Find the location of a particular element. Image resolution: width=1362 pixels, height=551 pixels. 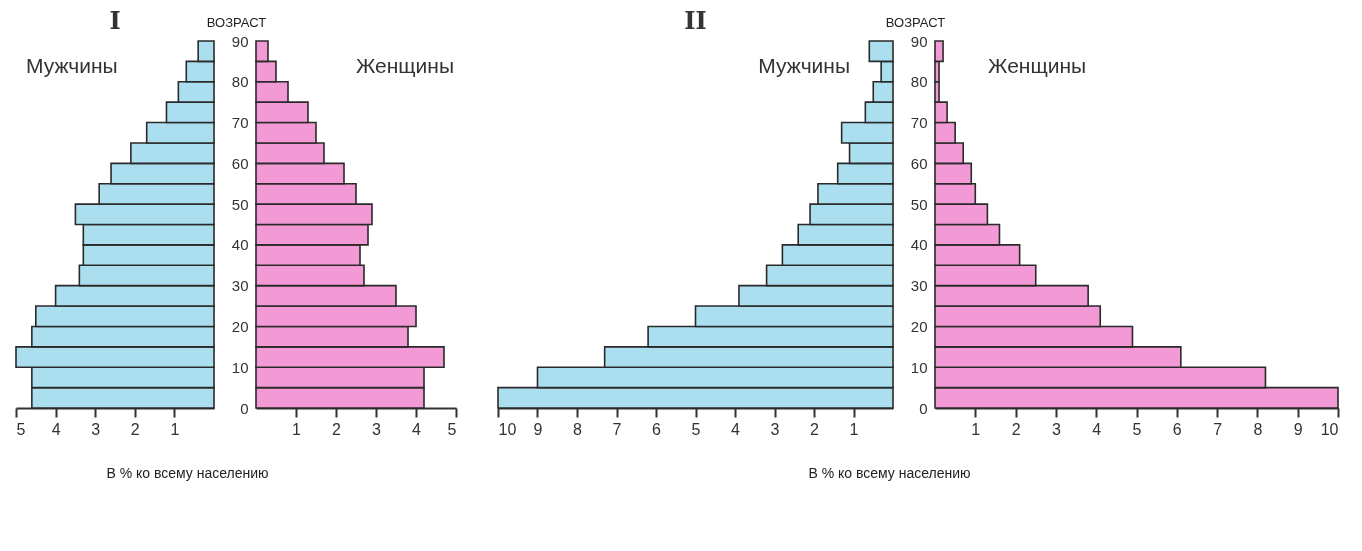

text: Мужчины is located at coordinates (72, 65).